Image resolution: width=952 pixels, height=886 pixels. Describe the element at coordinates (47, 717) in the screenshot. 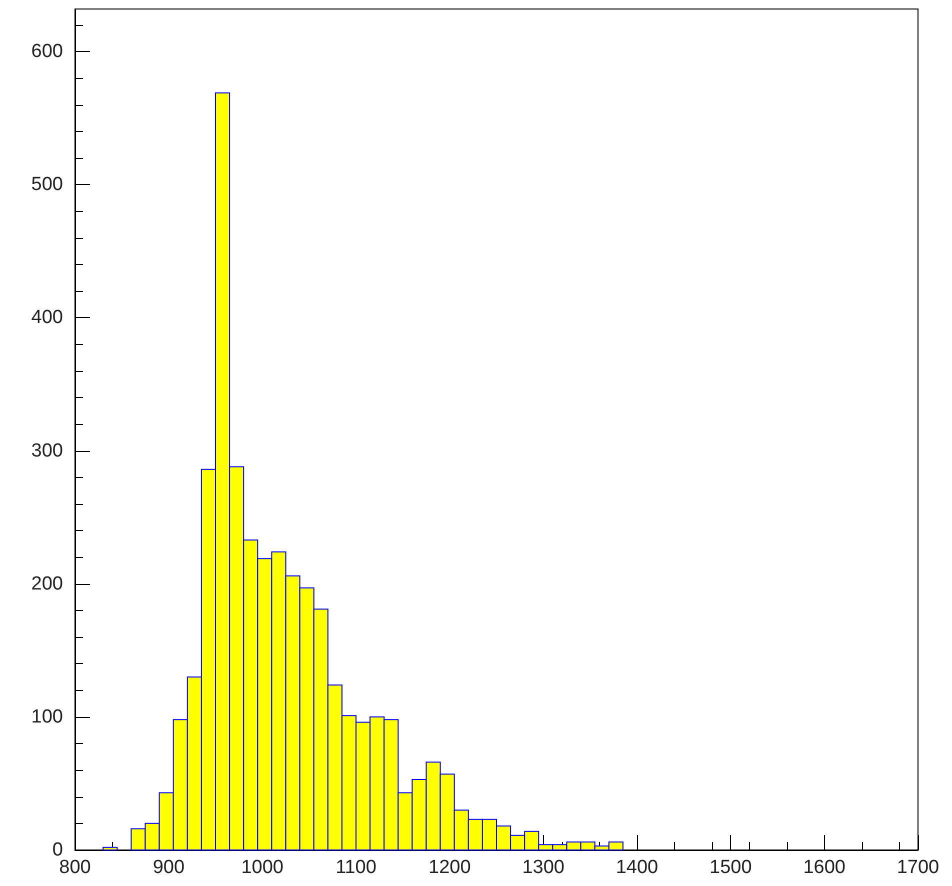

I see `y-tick-label: 100` at that location.